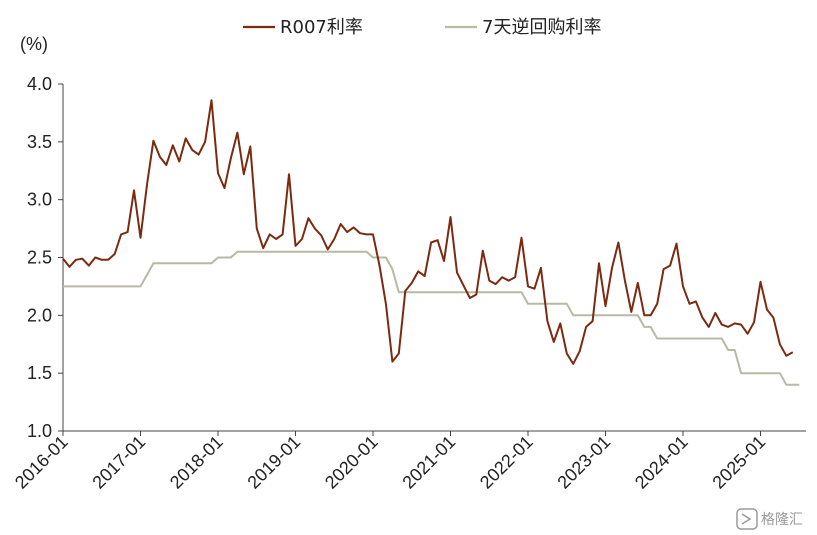 The height and width of the screenshot is (535, 817). Describe the element at coordinates (321, 27) in the screenshot. I see `legend-label-r007: R007利率` at that location.